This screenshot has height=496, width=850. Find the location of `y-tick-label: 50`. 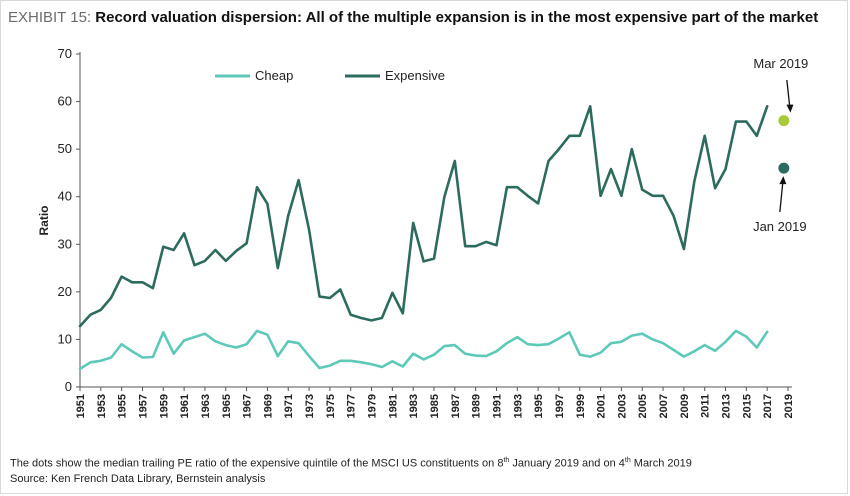

y-tick-label: 50 is located at coordinates (65, 148).